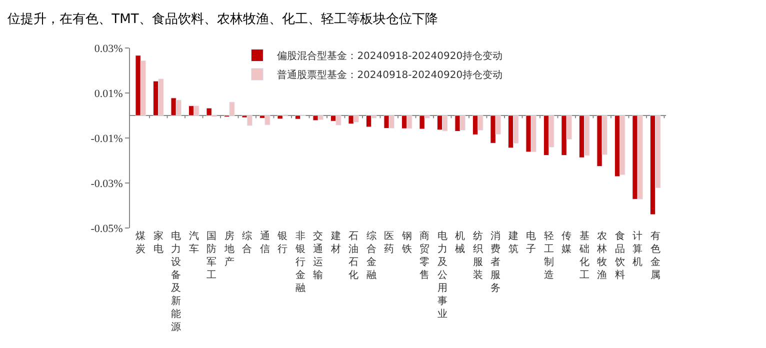  Describe the element at coordinates (335, 242) in the screenshot. I see `x-tick-label: 建材` at that location.